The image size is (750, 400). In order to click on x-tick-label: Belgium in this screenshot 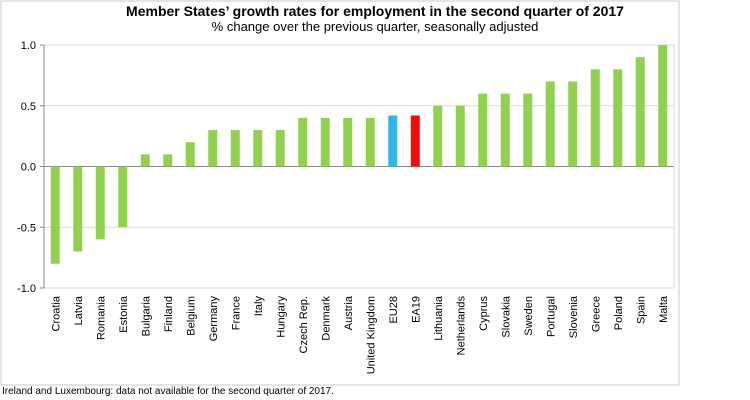, I will do `click(191, 316)`.